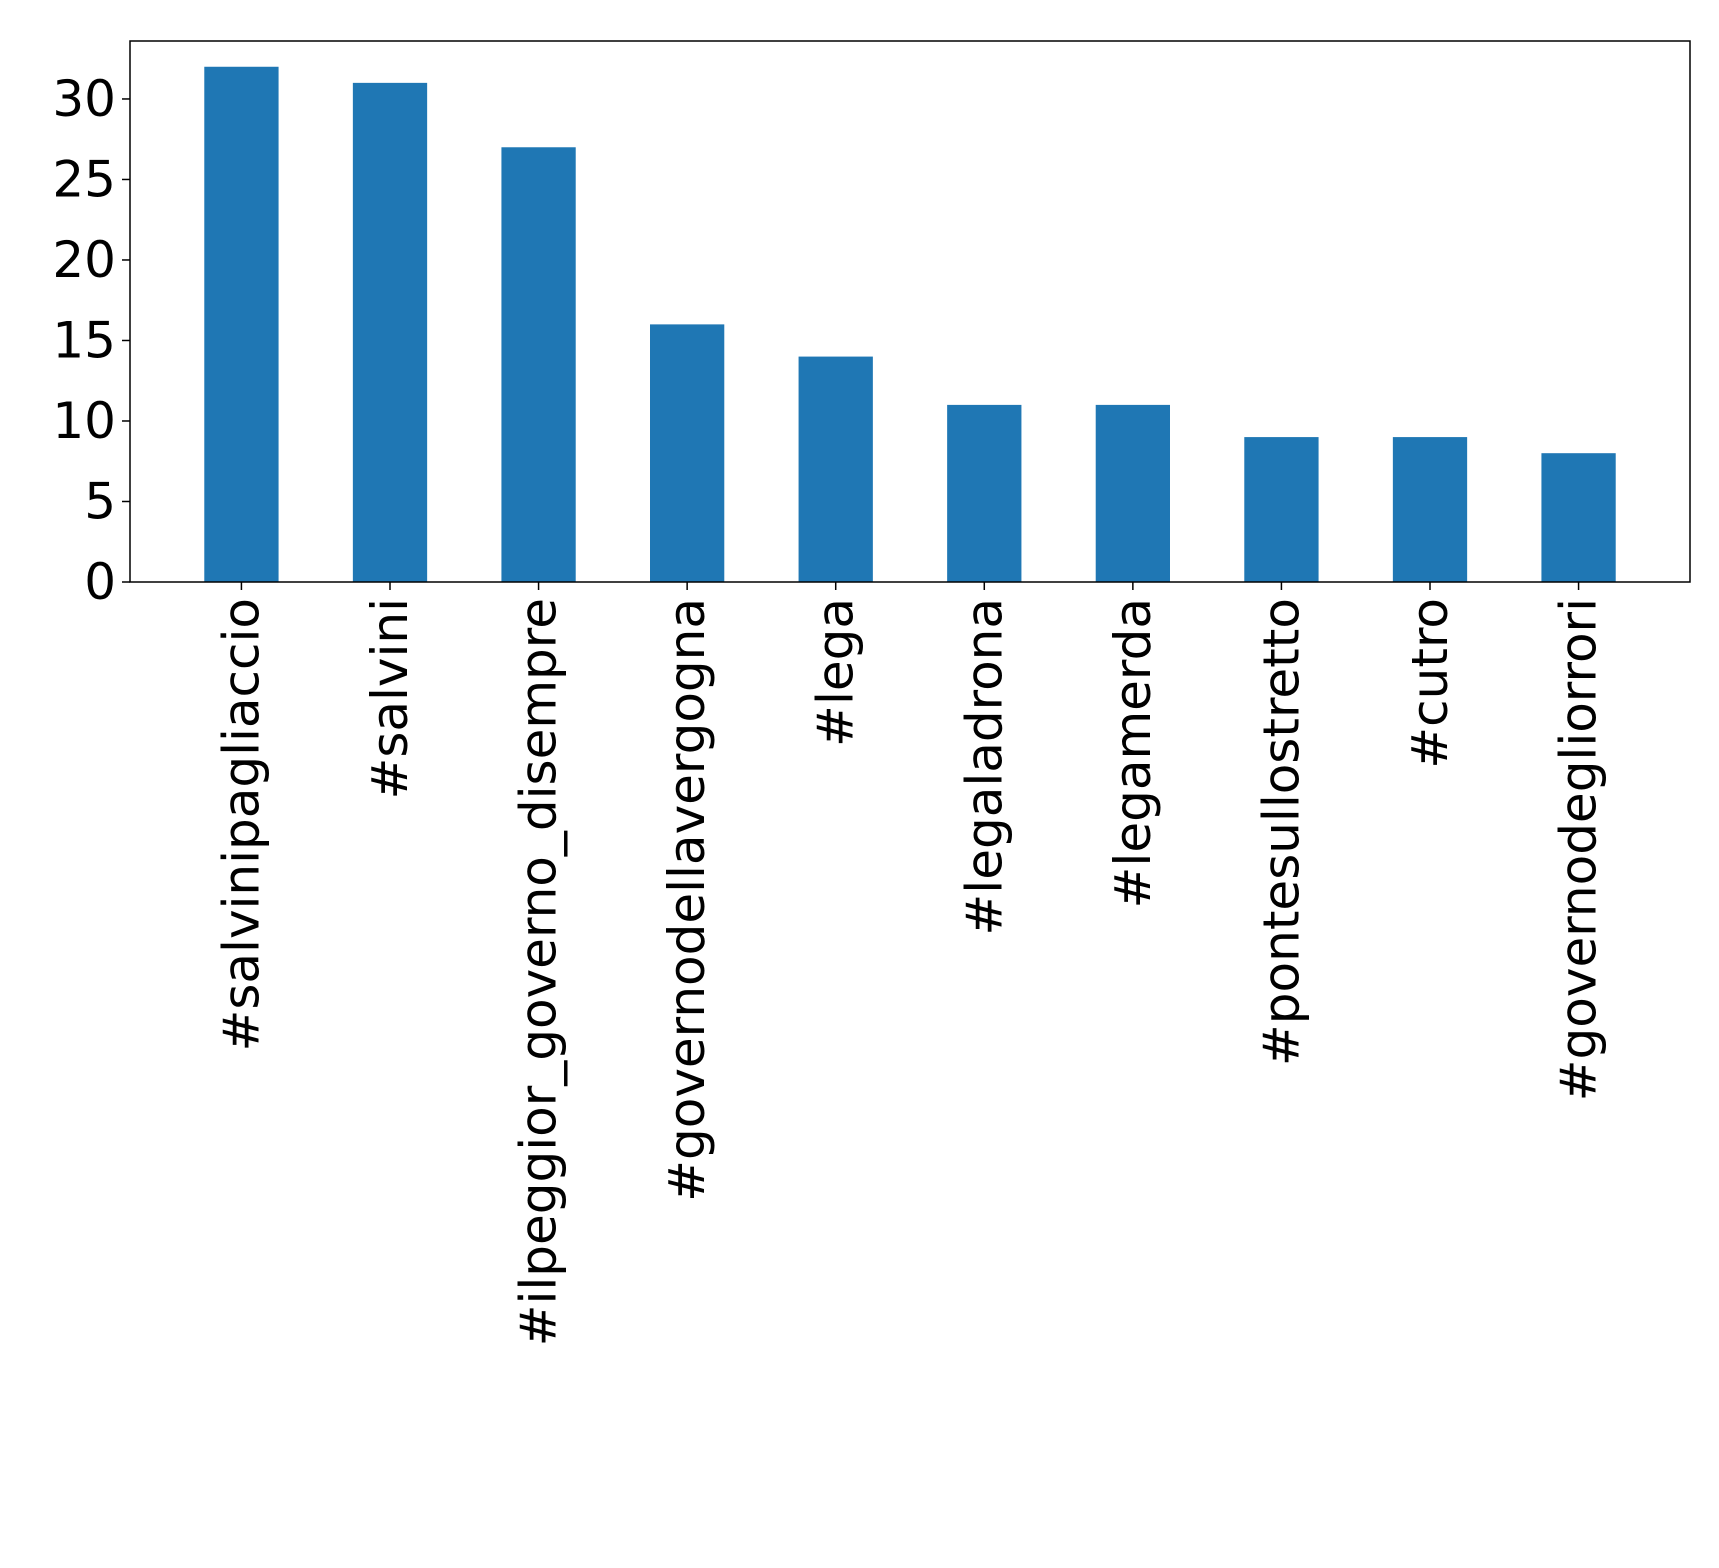 The width and height of the screenshot is (1719, 1568). Describe the element at coordinates (836, 672) in the screenshot. I see `x-tick-label: #lega` at that location.